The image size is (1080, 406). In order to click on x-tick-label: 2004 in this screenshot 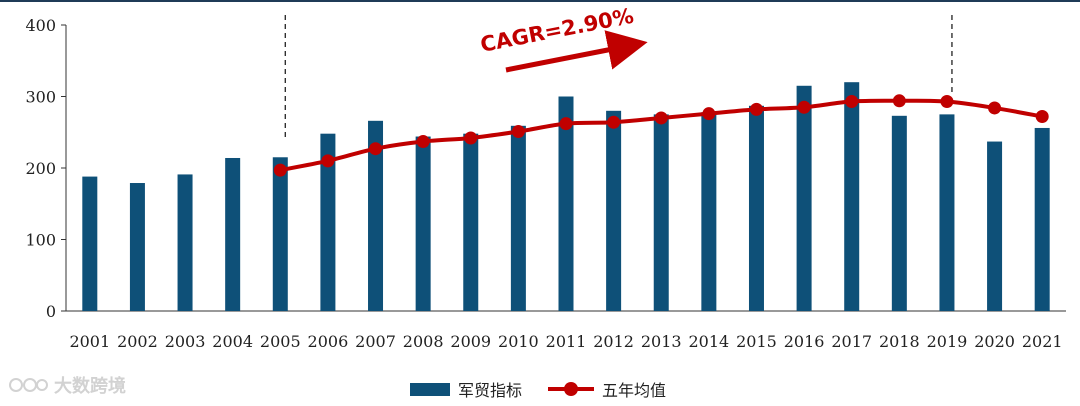, I will do `click(232, 341)`.